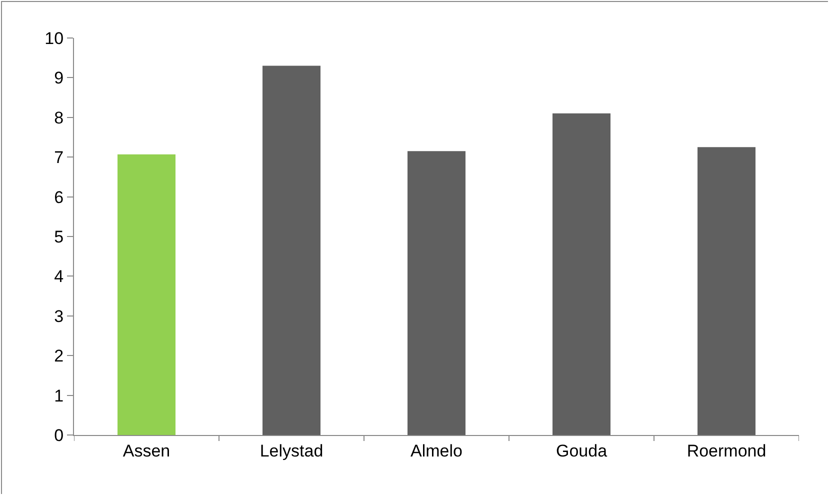 Image resolution: width=829 pixels, height=495 pixels. What do you see at coordinates (726, 450) in the screenshot?
I see `x-tick-label: Roermond` at bounding box center [726, 450].